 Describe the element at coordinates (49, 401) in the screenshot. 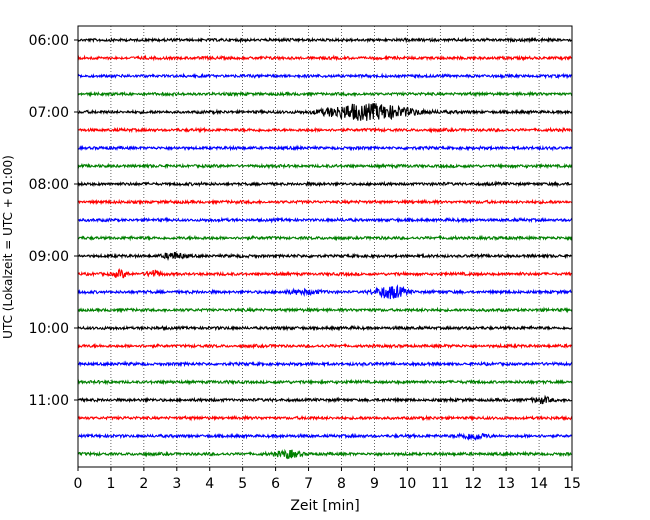

I see `y-tick-label: 11:00` at that location.